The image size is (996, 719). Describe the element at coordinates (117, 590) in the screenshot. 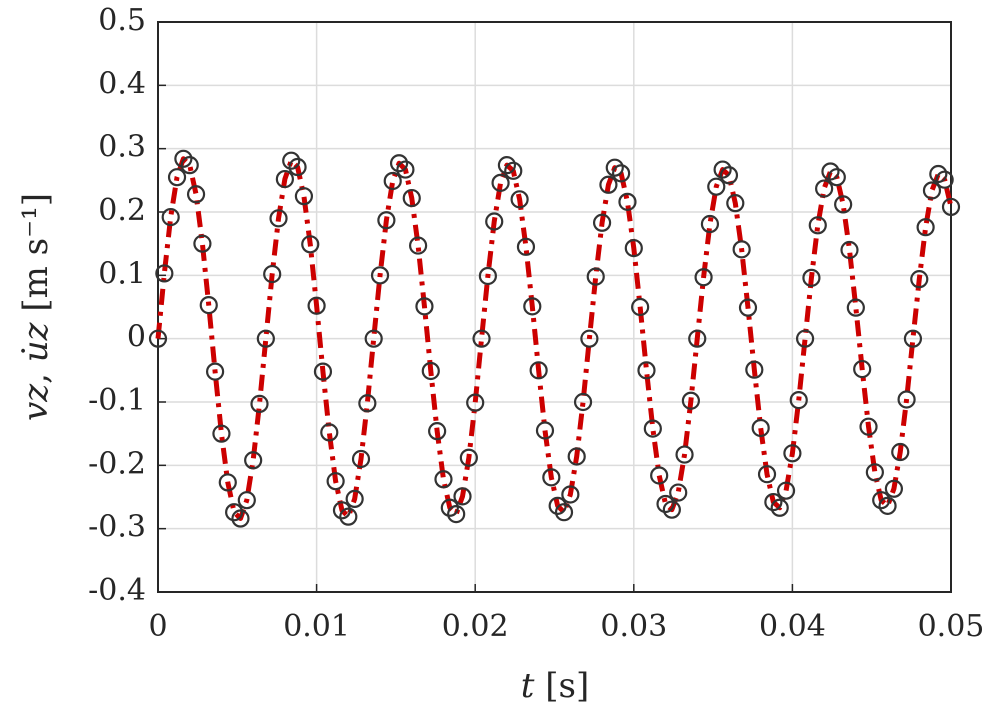

I see `y-tick-label: -0.4` at that location.